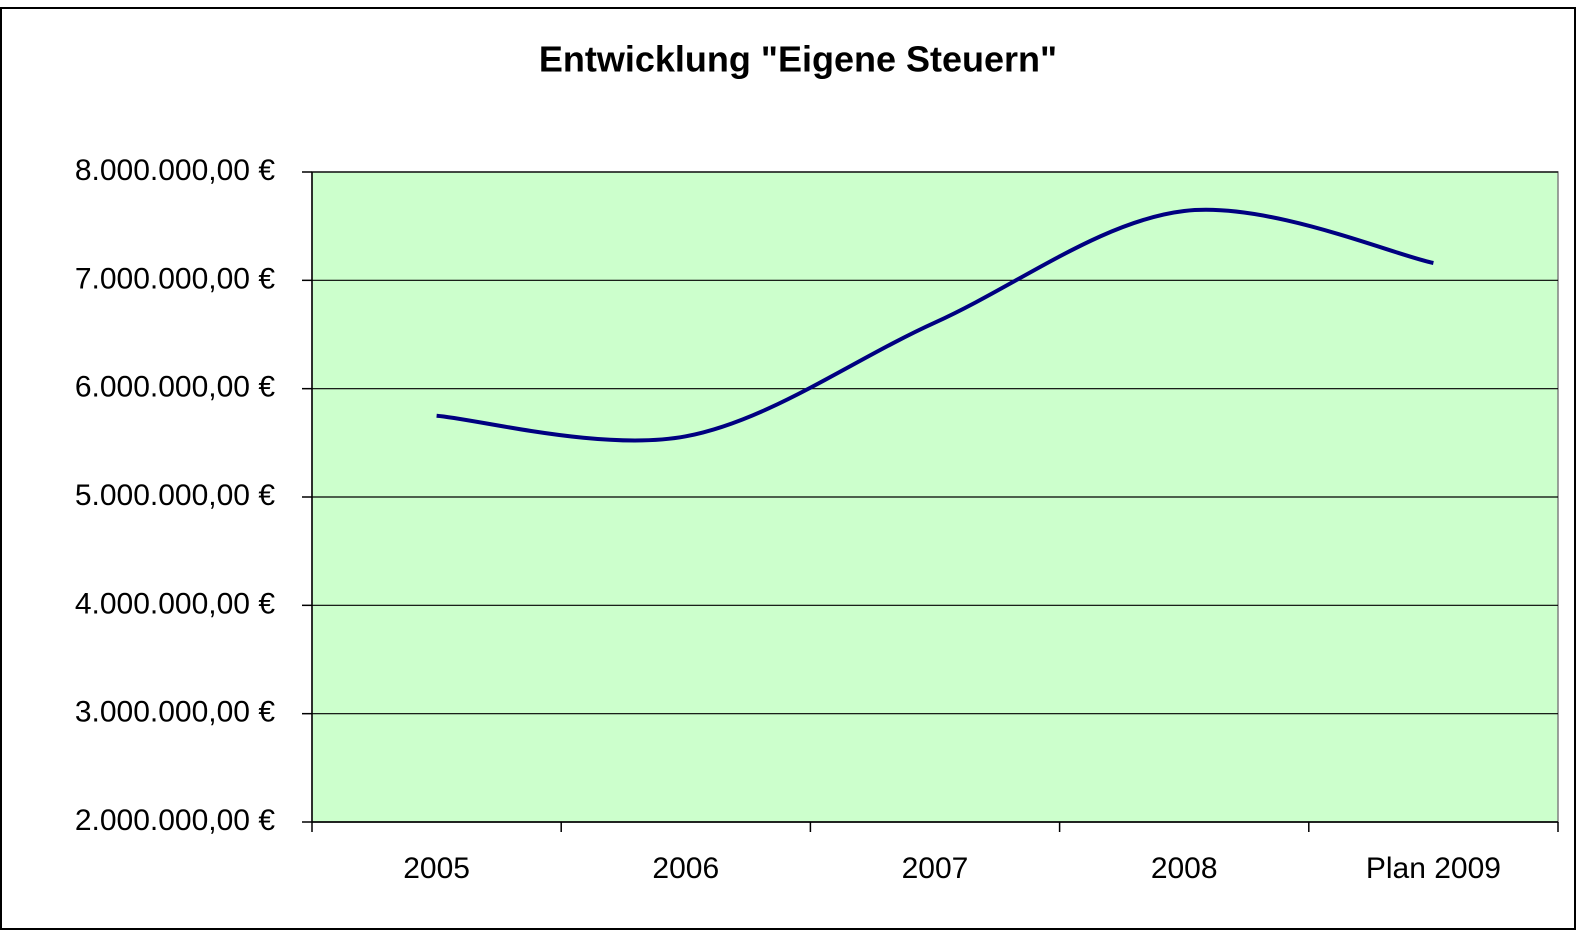 This screenshot has width=1576, height=930. I want to click on y-tick-label: 8.000.000,00 €, so click(175, 170).